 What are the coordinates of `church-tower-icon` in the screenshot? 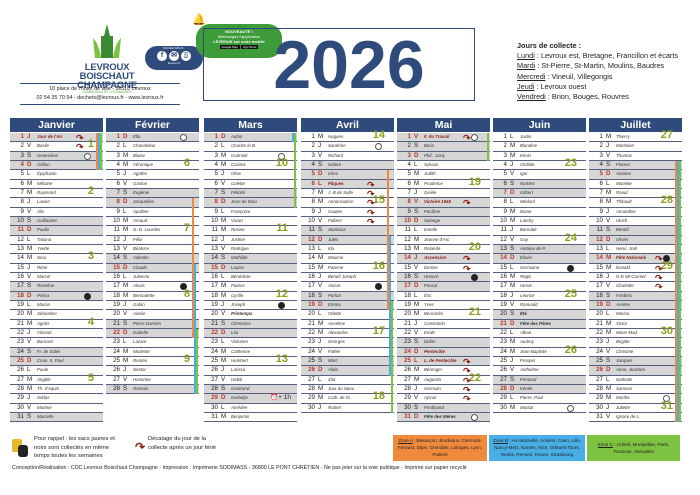 It's located at (107, 41).